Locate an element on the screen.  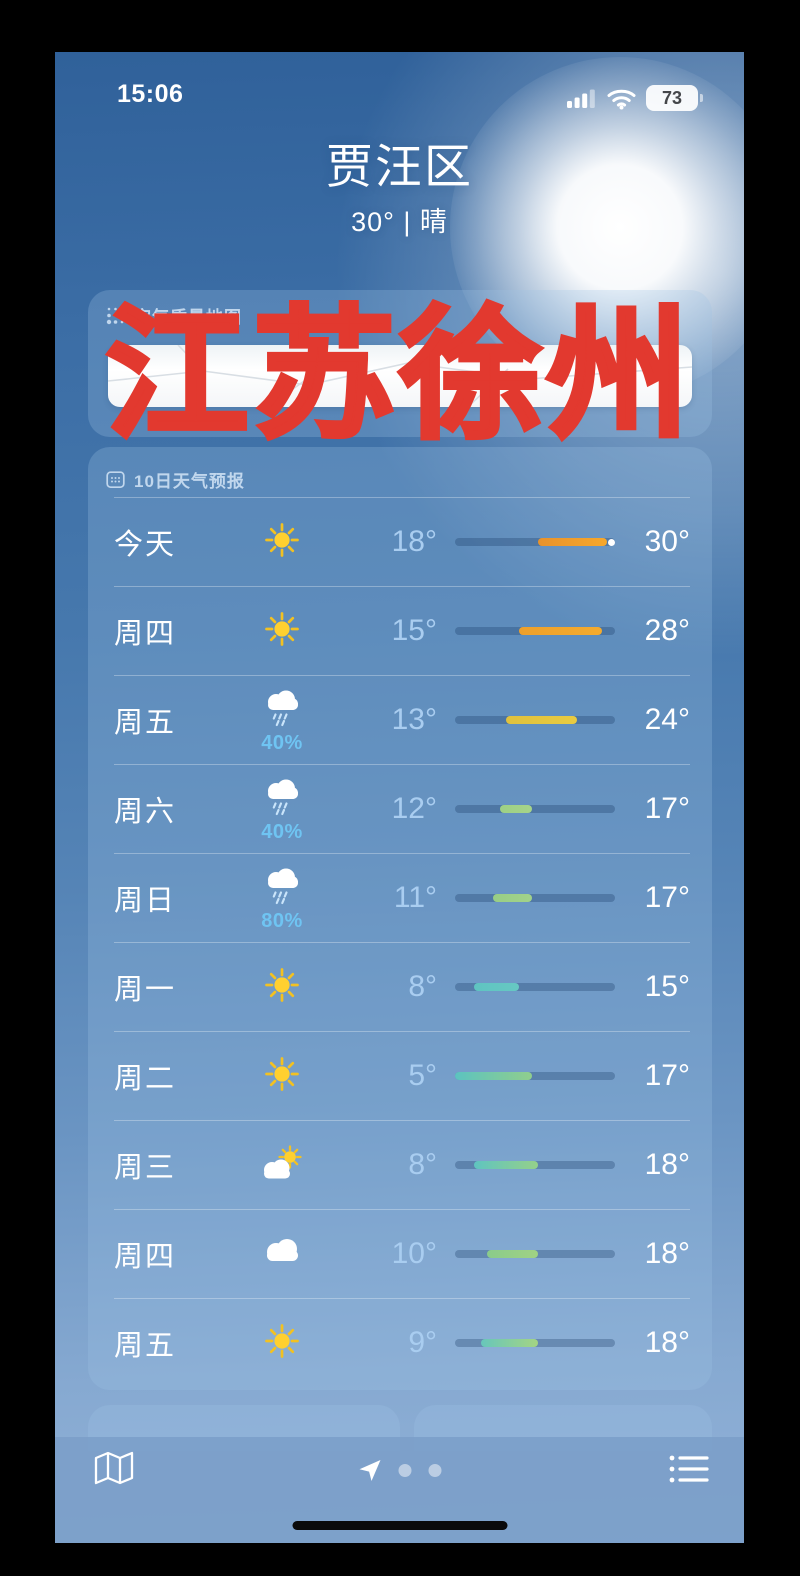
forecast-day-row: 周四 10° 18° is located at coordinates (402, 1253).